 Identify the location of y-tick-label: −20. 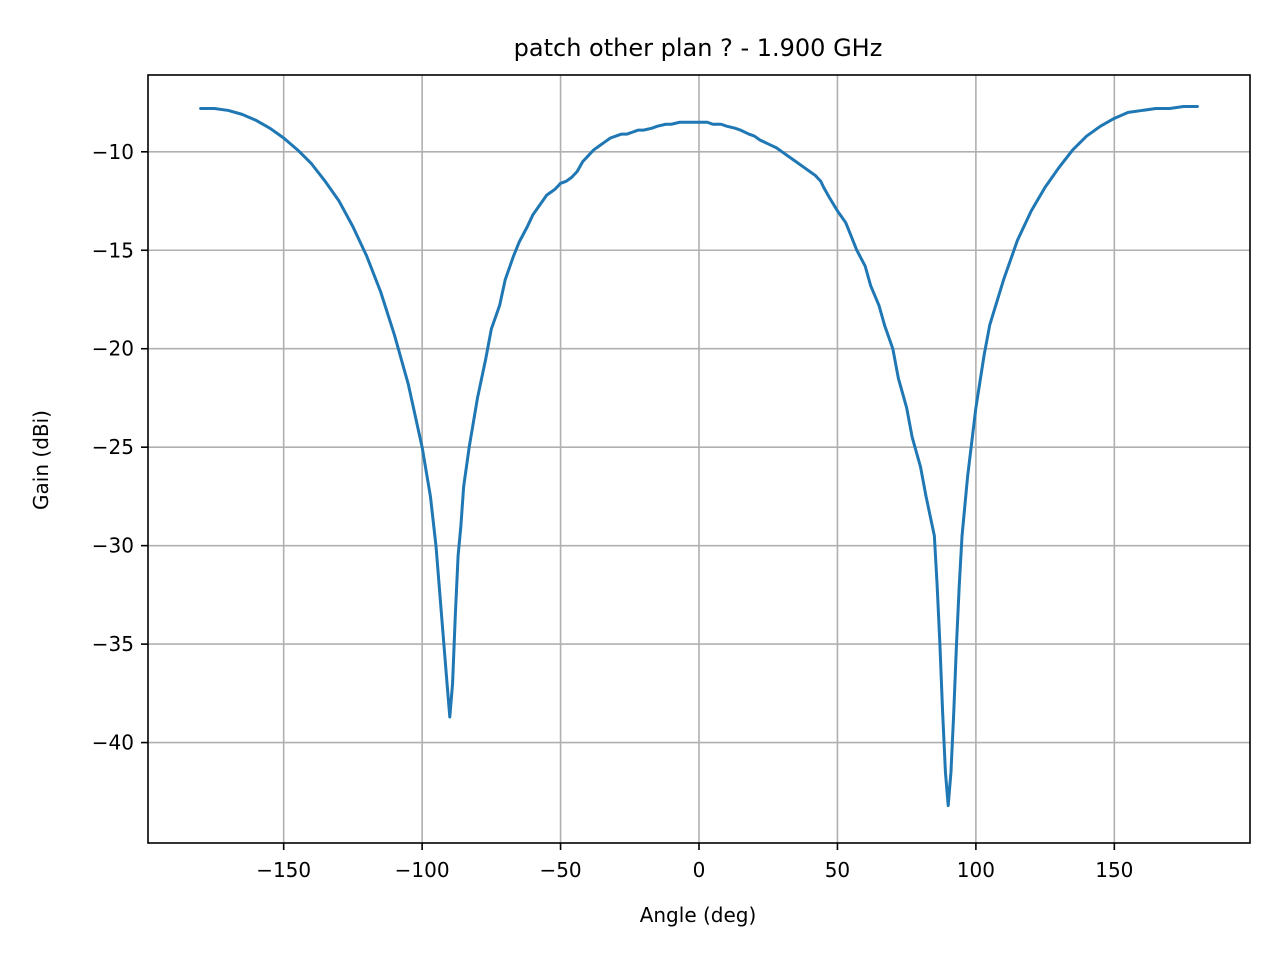
(113, 349).